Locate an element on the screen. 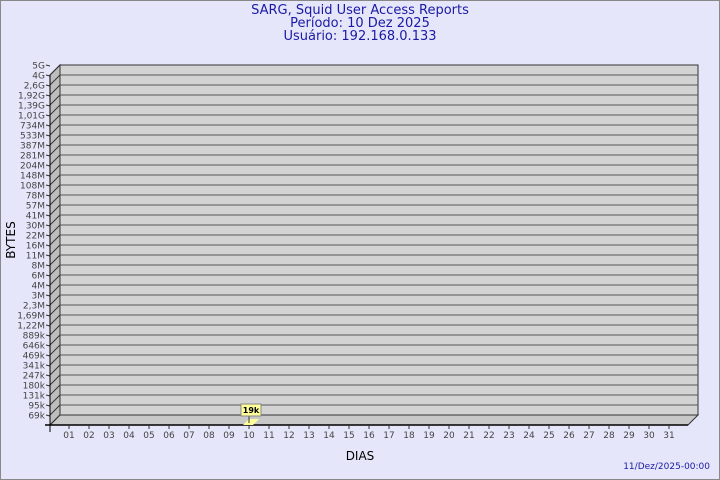 The width and height of the screenshot is (720, 480). x-tick-label: 10 is located at coordinates (249, 436).